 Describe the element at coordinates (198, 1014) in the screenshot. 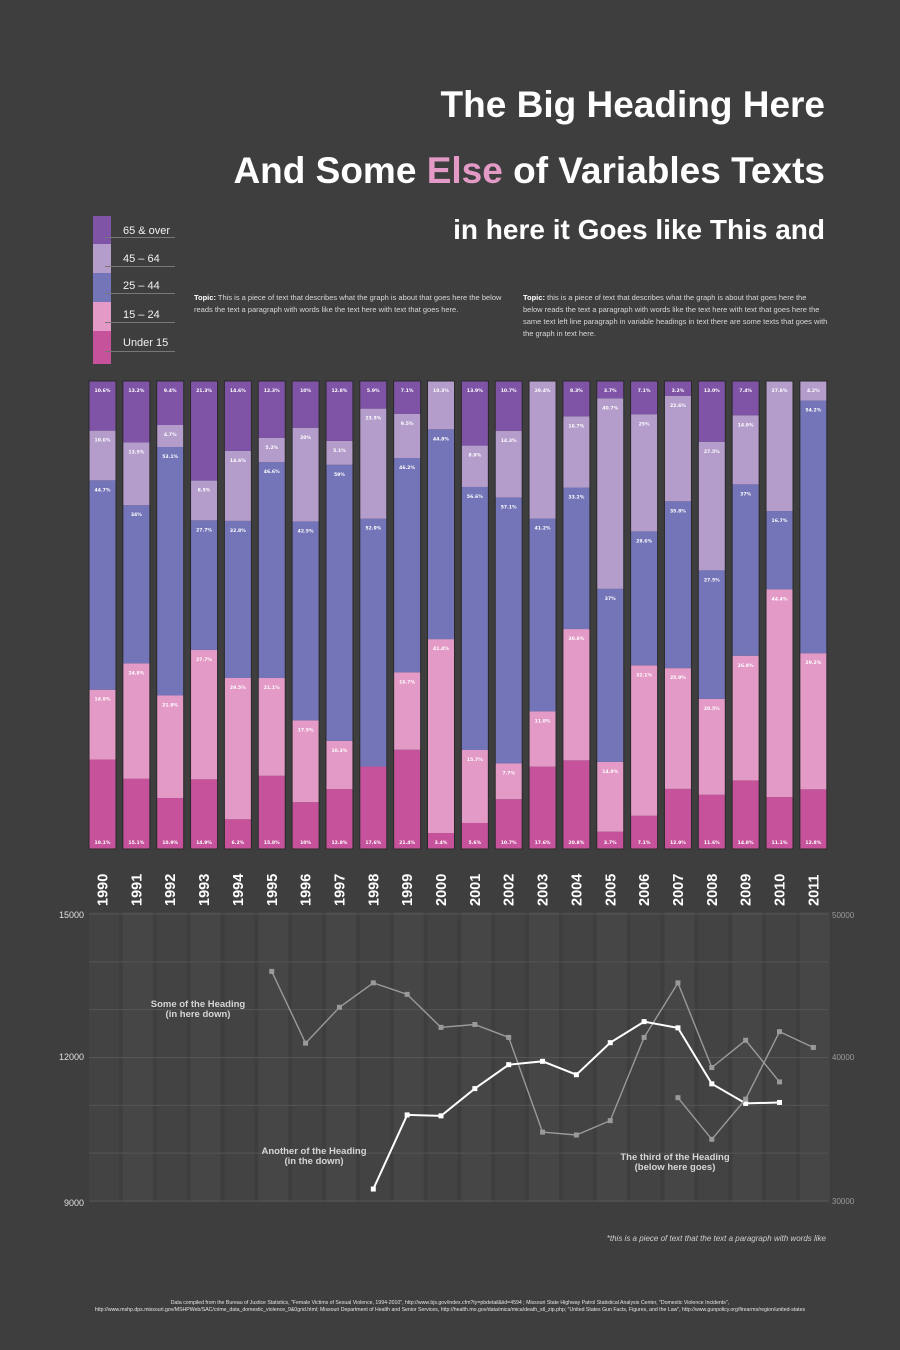

I see `line-annotation: (in here down)` at that location.